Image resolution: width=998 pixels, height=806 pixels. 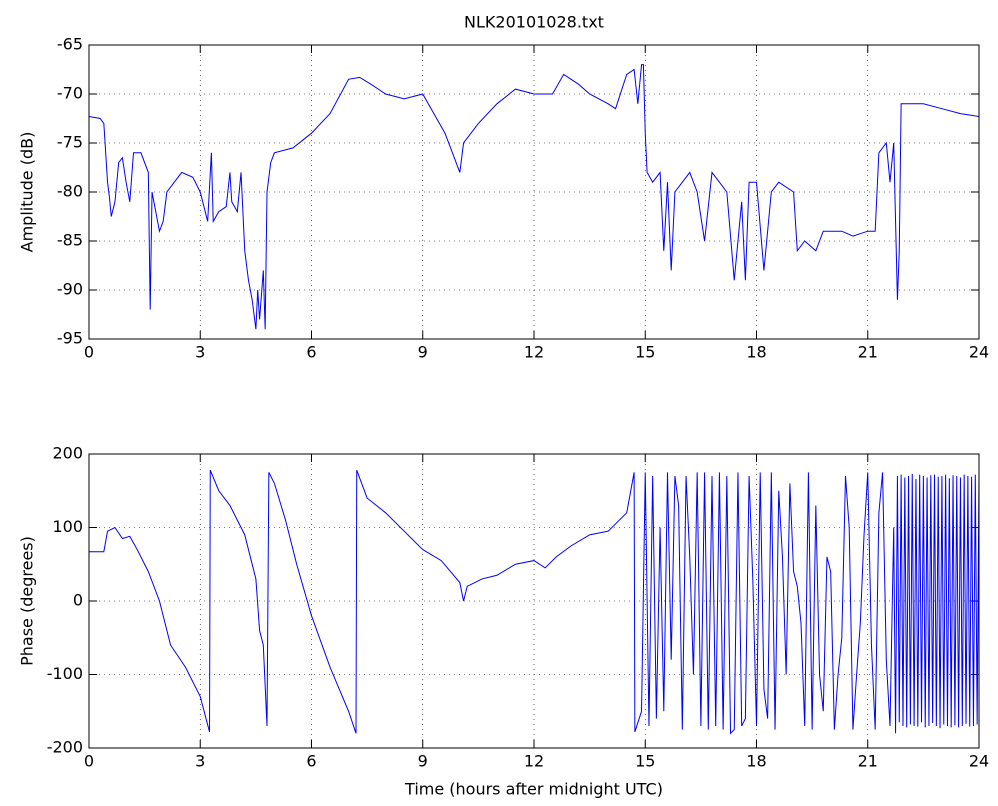 I want to click on y-tick-label: -90, so click(x=70, y=289).